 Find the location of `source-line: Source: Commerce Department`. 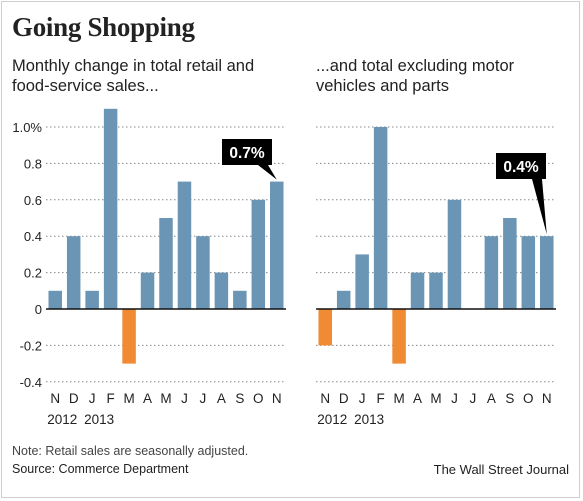

source-line: Source: Commerce Department is located at coordinates (100, 469).